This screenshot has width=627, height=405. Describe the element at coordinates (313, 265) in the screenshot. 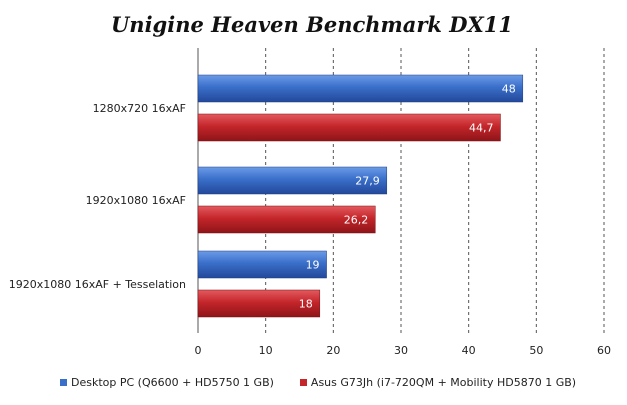

I see `bar-value-label: 19` at that location.